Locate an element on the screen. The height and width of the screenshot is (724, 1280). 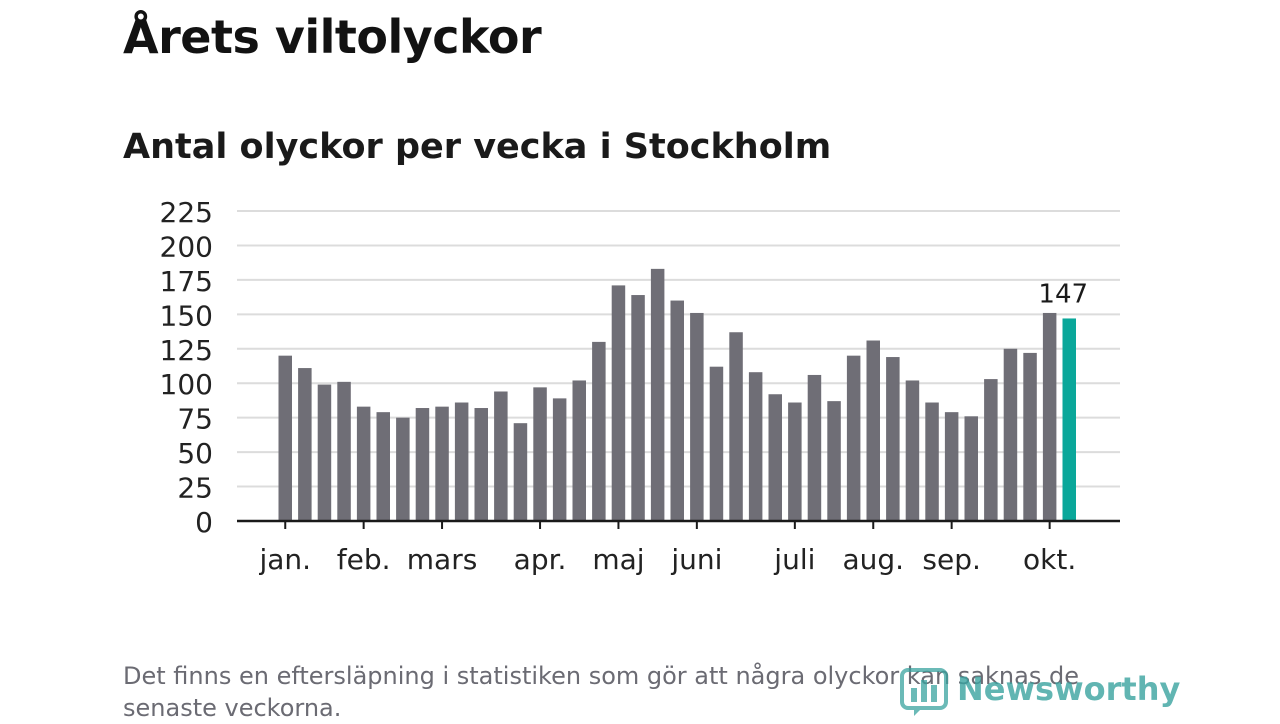
chart-title: Årets viltolyckor is located at coordinates (332, 37).